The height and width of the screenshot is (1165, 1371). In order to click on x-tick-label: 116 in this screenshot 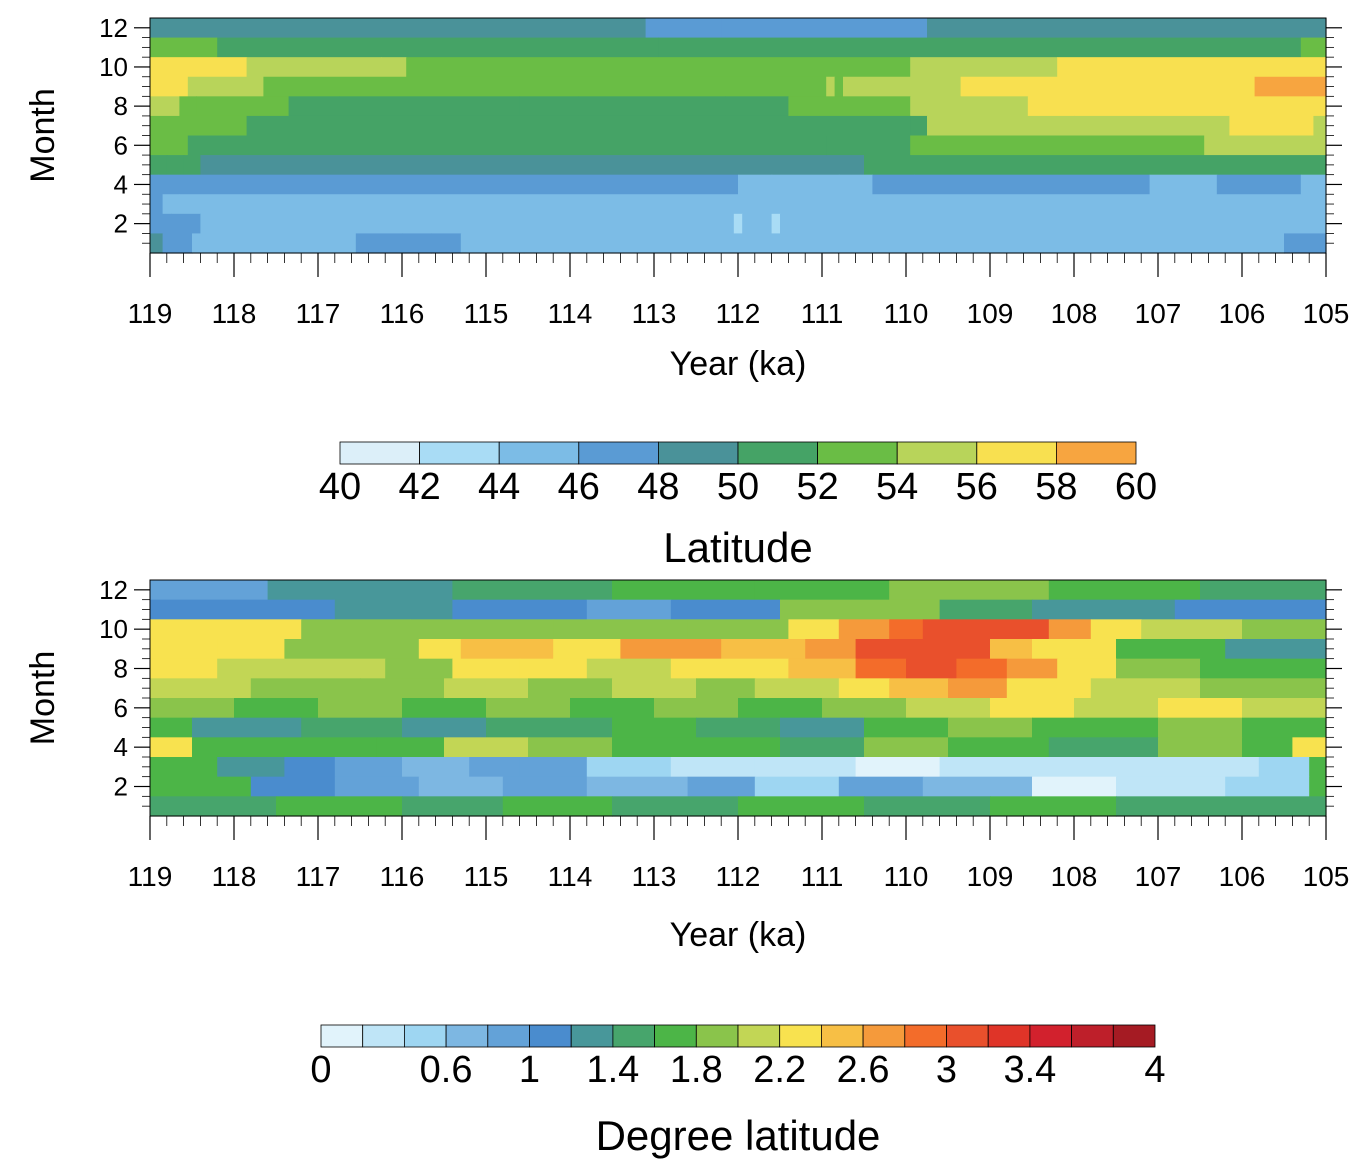, I will do `click(402, 313)`.